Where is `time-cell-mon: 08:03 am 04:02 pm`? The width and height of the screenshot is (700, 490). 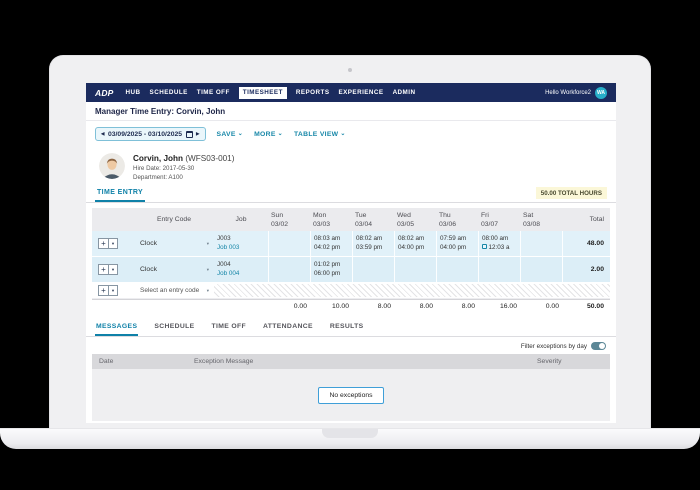 time-cell-mon: 08:03 am 04:02 pm is located at coordinates (331, 244).